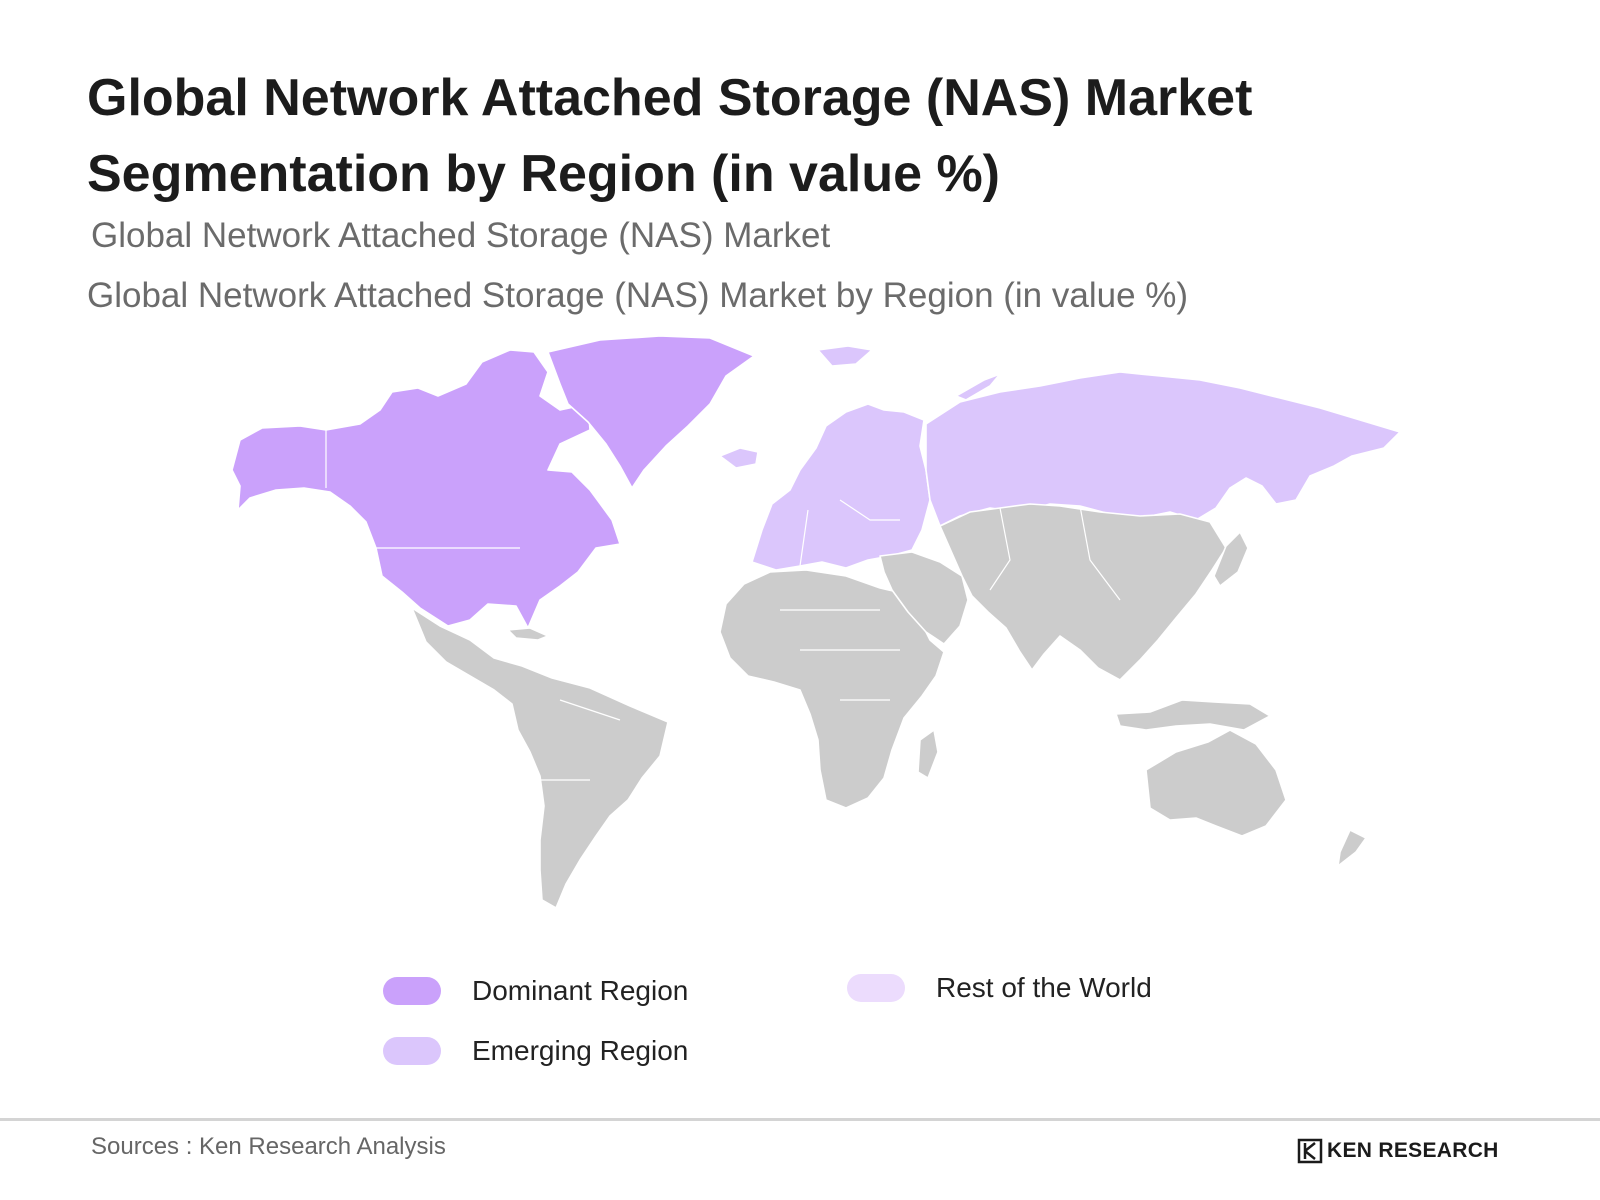 The height and width of the screenshot is (1200, 1600). What do you see at coordinates (978, 387) in the screenshot?
I see `novaya-zemlya-region` at bounding box center [978, 387].